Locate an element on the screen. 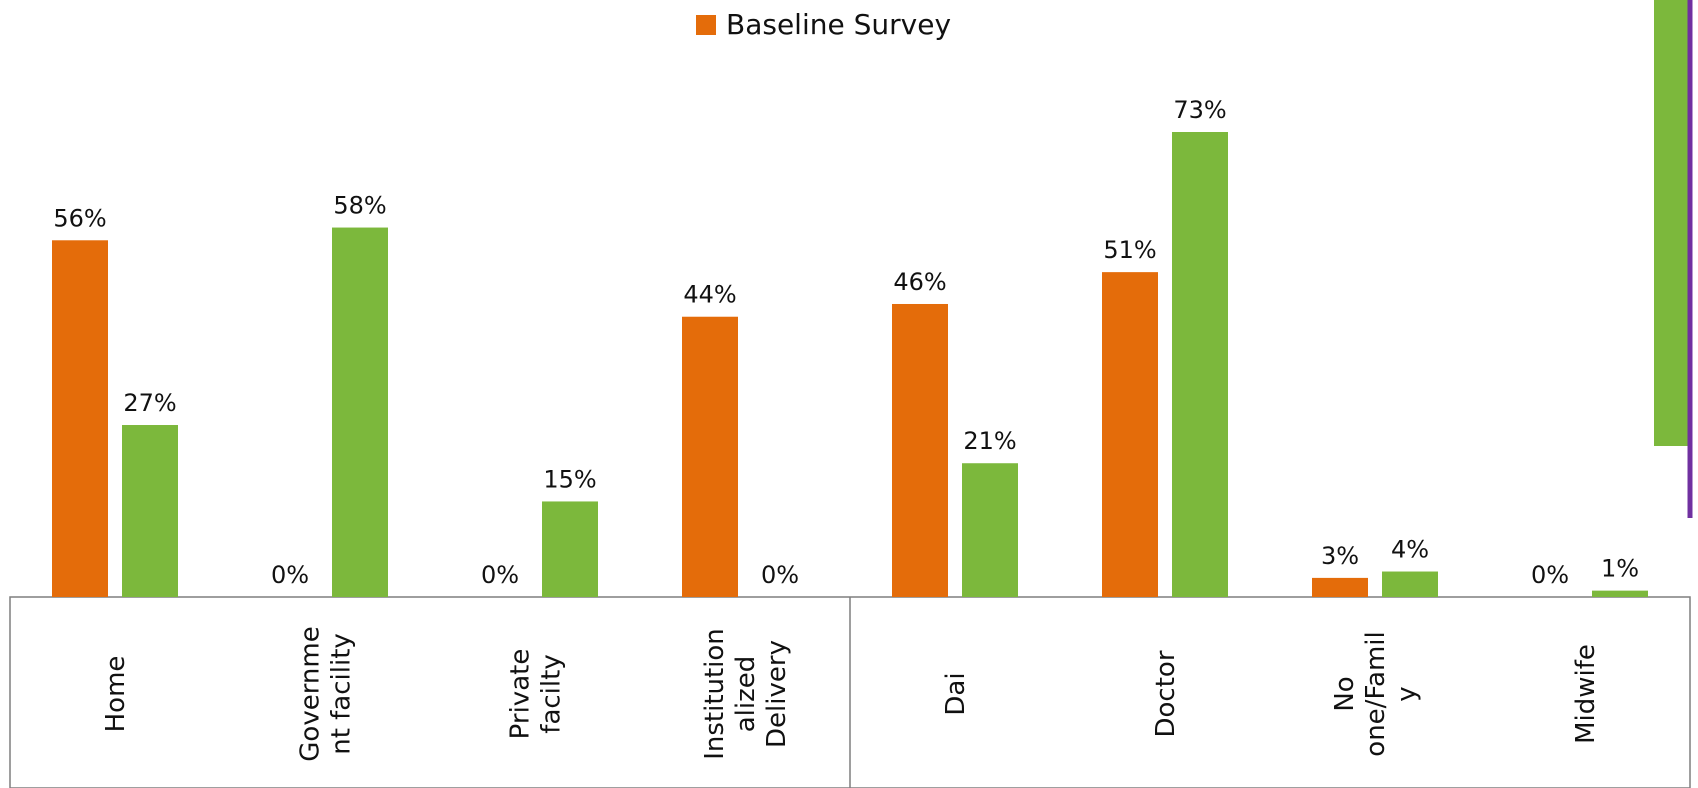 Image resolution: width=1698 pixels, height=788 pixels. category-label-line: Private is located at coordinates (521, 694).